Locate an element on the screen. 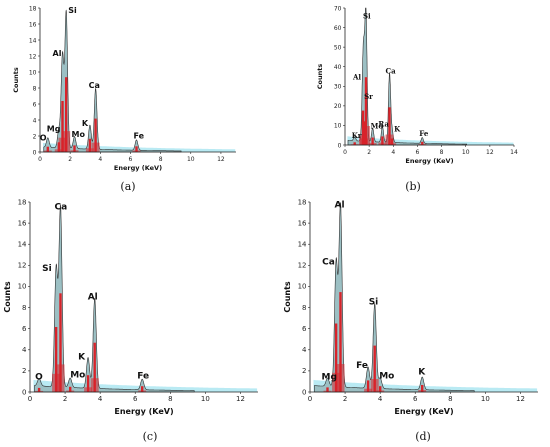 This screenshot has height=447, width=550. peak-base-o is located at coordinates (47, 151).